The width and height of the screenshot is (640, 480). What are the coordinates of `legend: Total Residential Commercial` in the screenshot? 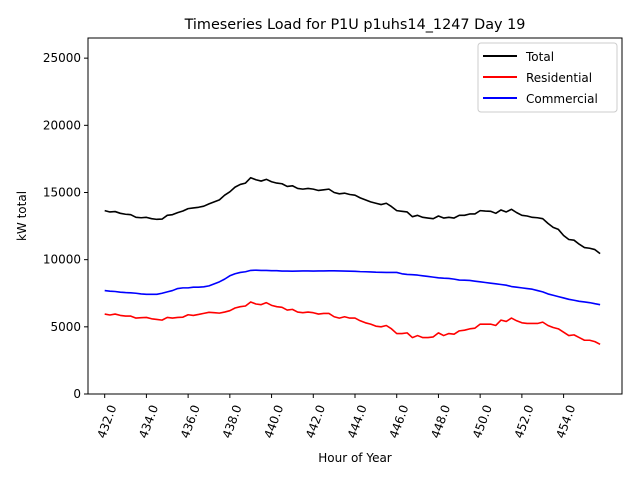 It's located at (547, 77).